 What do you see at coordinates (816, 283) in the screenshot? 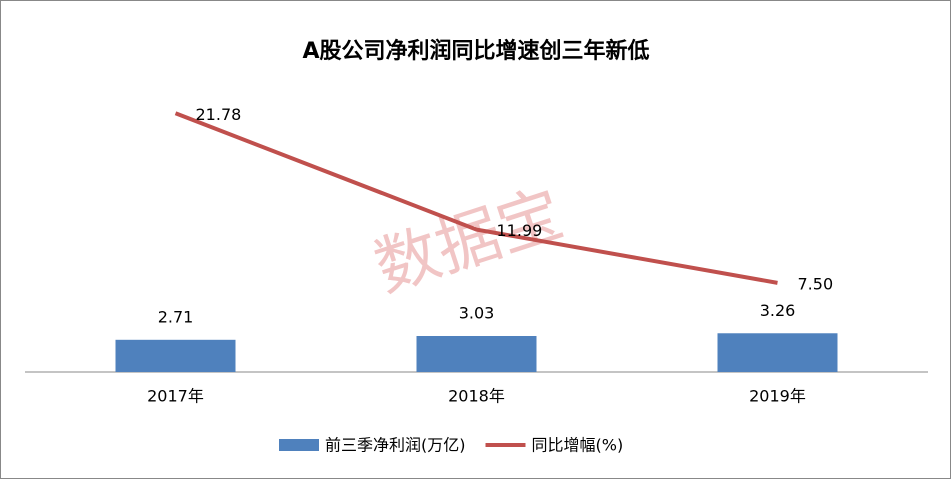
I see `line-value-label: 7.50` at bounding box center [816, 283].